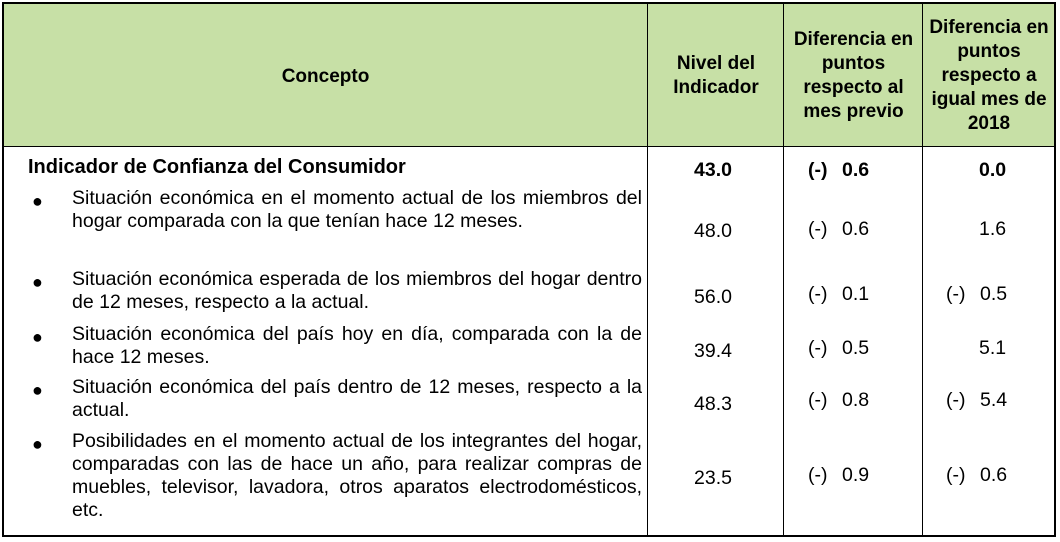 The image size is (1060, 542). What do you see at coordinates (839, 400) in the screenshot?
I see `item-previo: (-) 0.8` at bounding box center [839, 400].